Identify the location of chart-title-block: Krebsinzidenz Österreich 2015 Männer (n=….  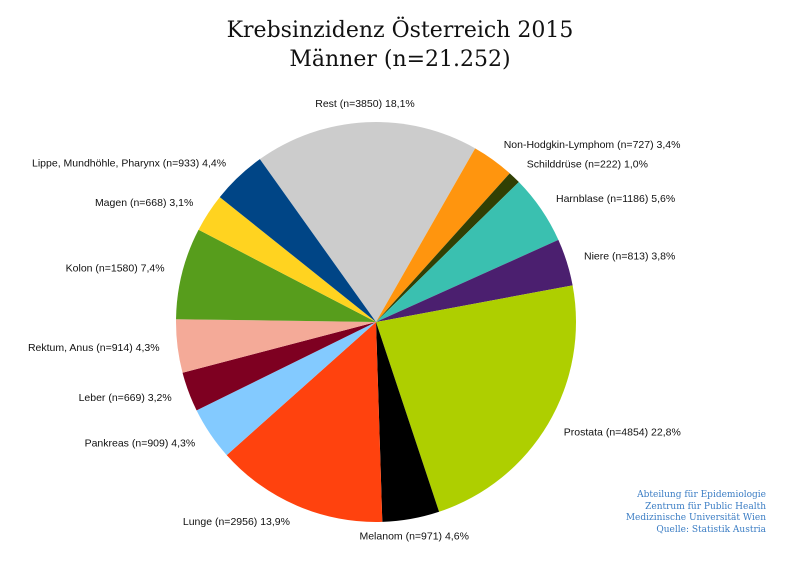
(400, 45).